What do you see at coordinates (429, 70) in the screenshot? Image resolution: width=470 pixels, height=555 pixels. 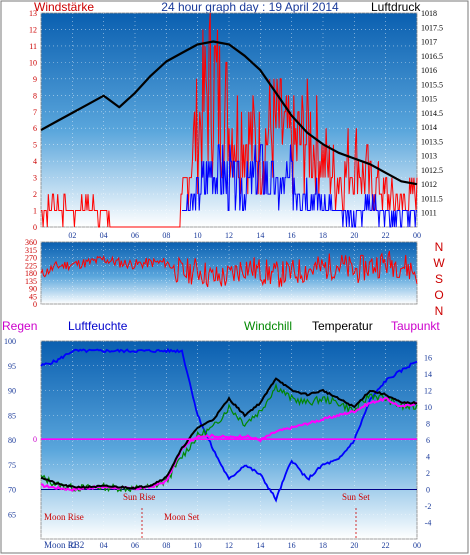 I see `pressure-tick-label: 1016` at bounding box center [429, 70].